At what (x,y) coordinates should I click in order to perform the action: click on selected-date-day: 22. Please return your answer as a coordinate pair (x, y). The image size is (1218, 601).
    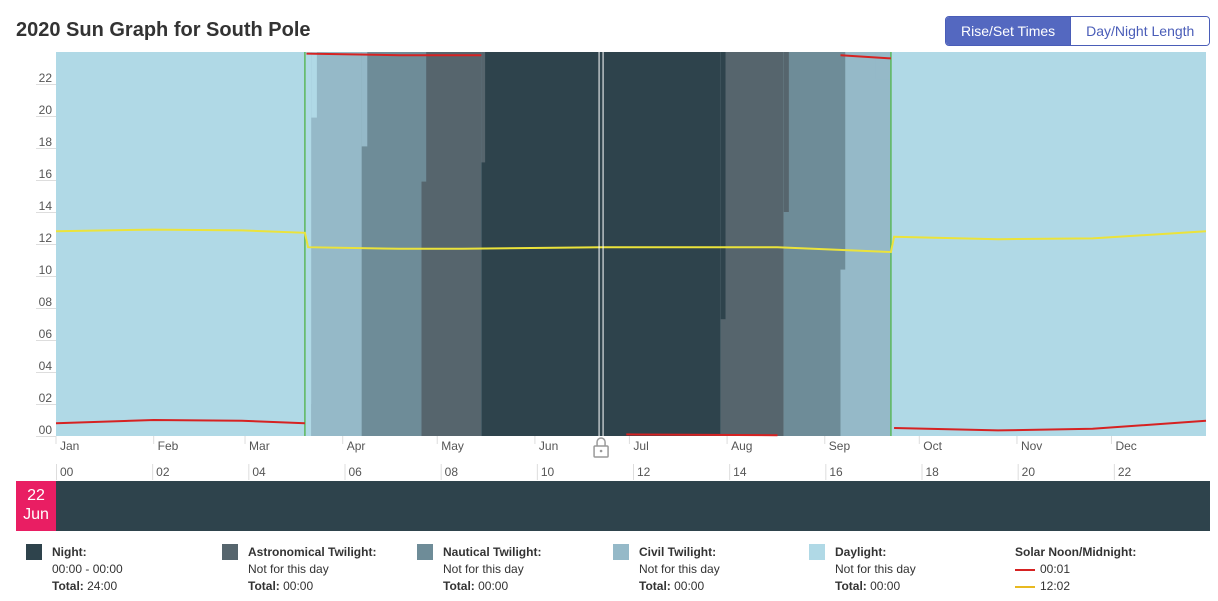
    Looking at the image, I should click on (36, 495).